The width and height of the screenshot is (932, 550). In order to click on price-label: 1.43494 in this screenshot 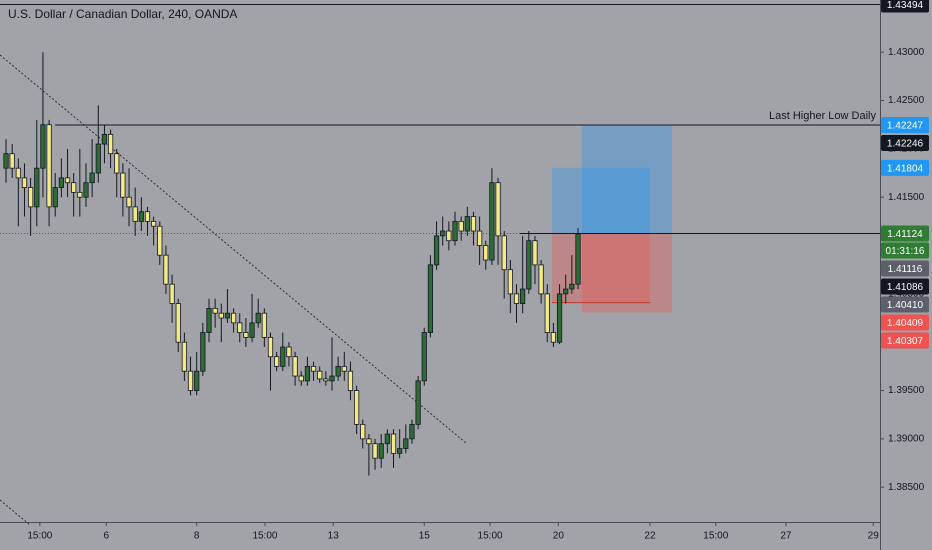, I will do `click(905, 5)`.